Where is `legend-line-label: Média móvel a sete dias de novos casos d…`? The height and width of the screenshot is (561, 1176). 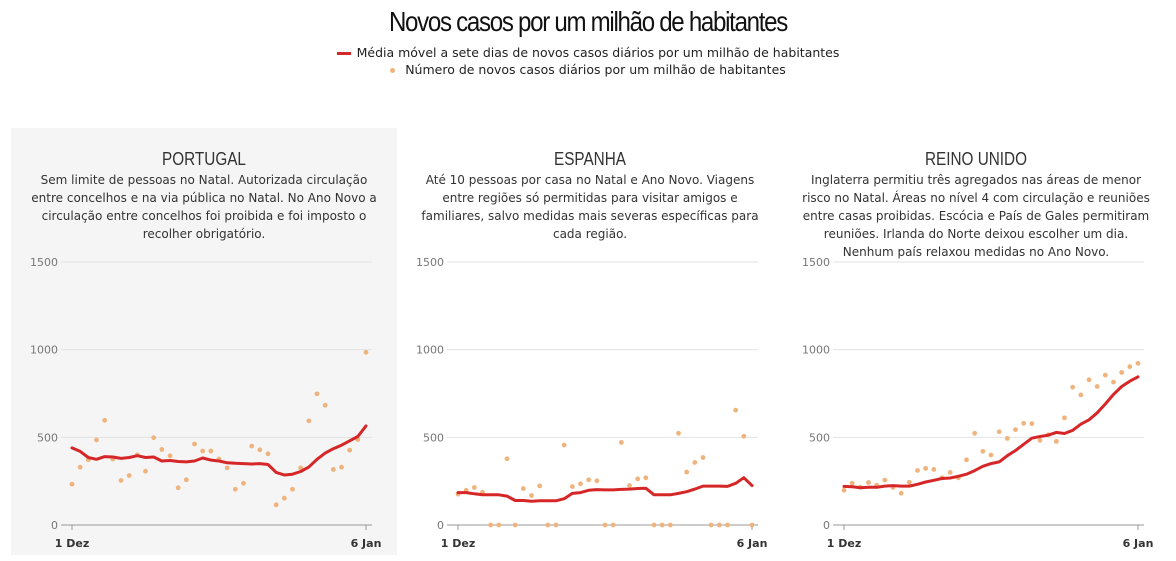
legend-line-label: Média móvel a sete dias de novos casos d… is located at coordinates (598, 52).